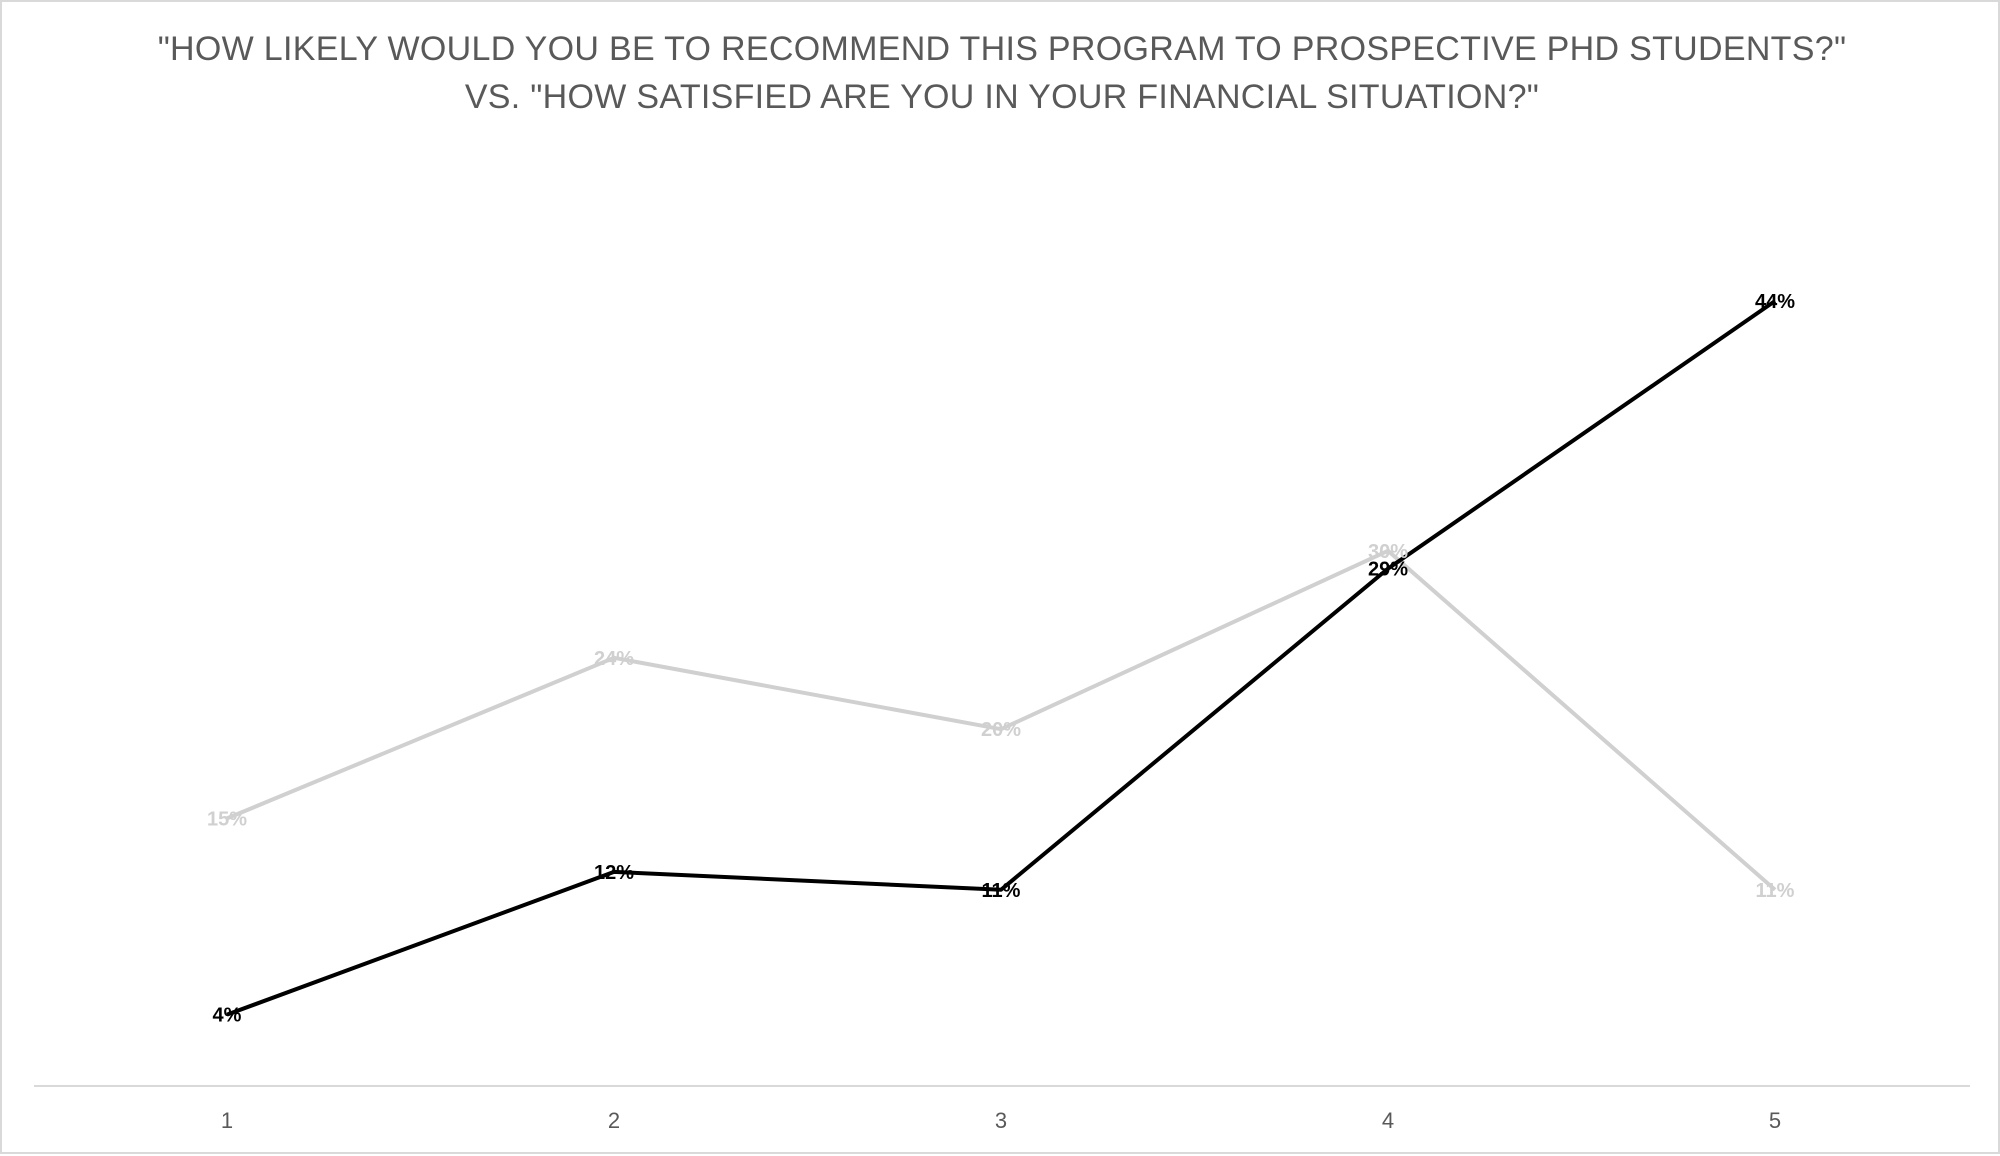 The image size is (2000, 1156). Describe the element at coordinates (1388, 1120) in the screenshot. I see `x-tick-label: 4` at that location.